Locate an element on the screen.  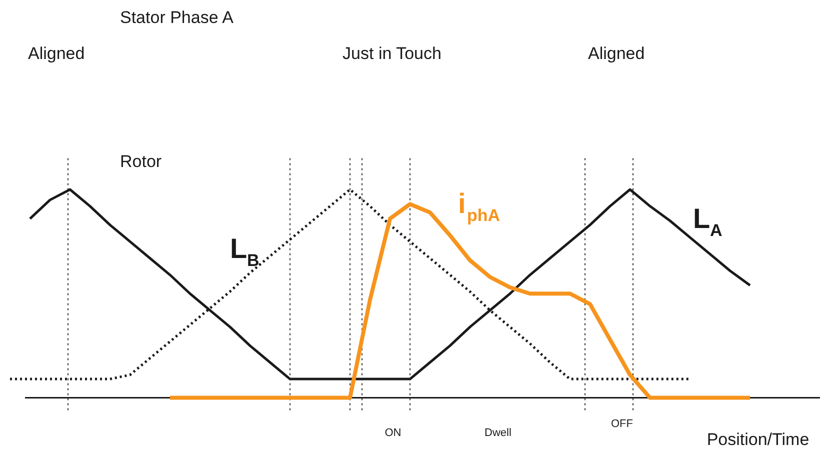
text: OFF is located at coordinates (622, 424).